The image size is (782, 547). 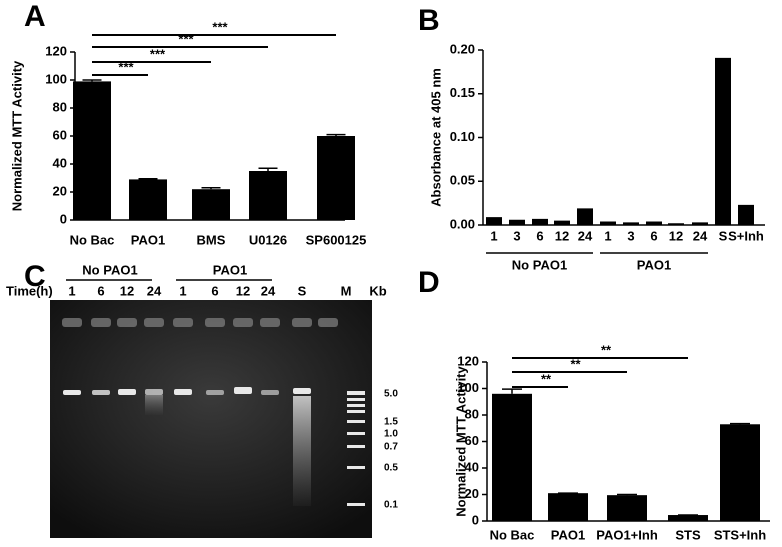 What do you see at coordinates (723, 235) in the screenshot?
I see `x-tick-label: S` at bounding box center [723, 235].